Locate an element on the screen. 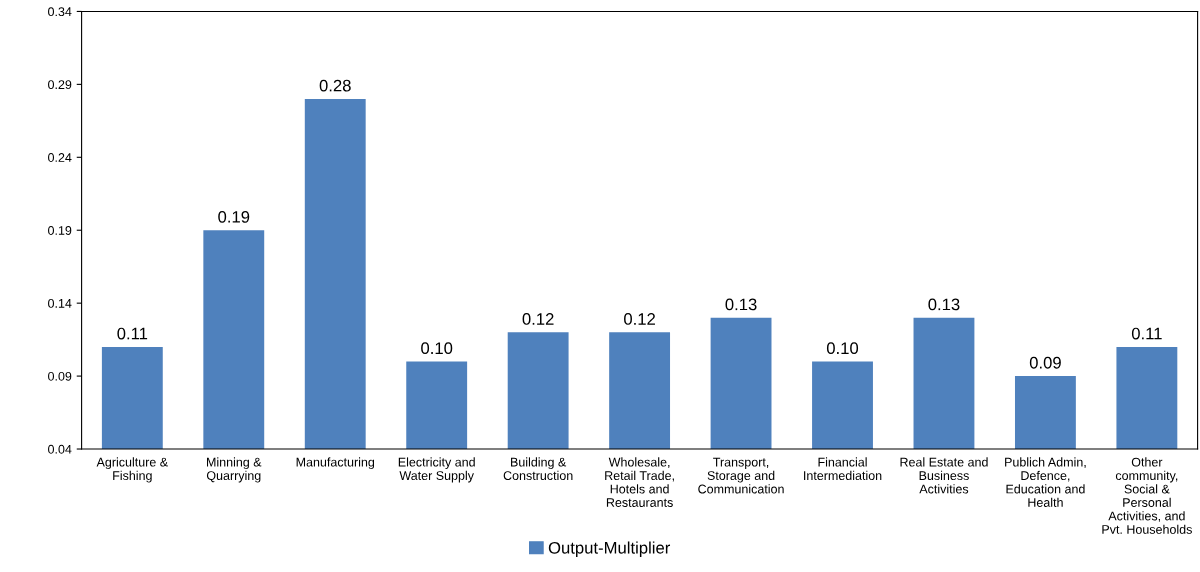 The width and height of the screenshot is (1200, 572). x-tick-label: Manufacturing is located at coordinates (335, 463).